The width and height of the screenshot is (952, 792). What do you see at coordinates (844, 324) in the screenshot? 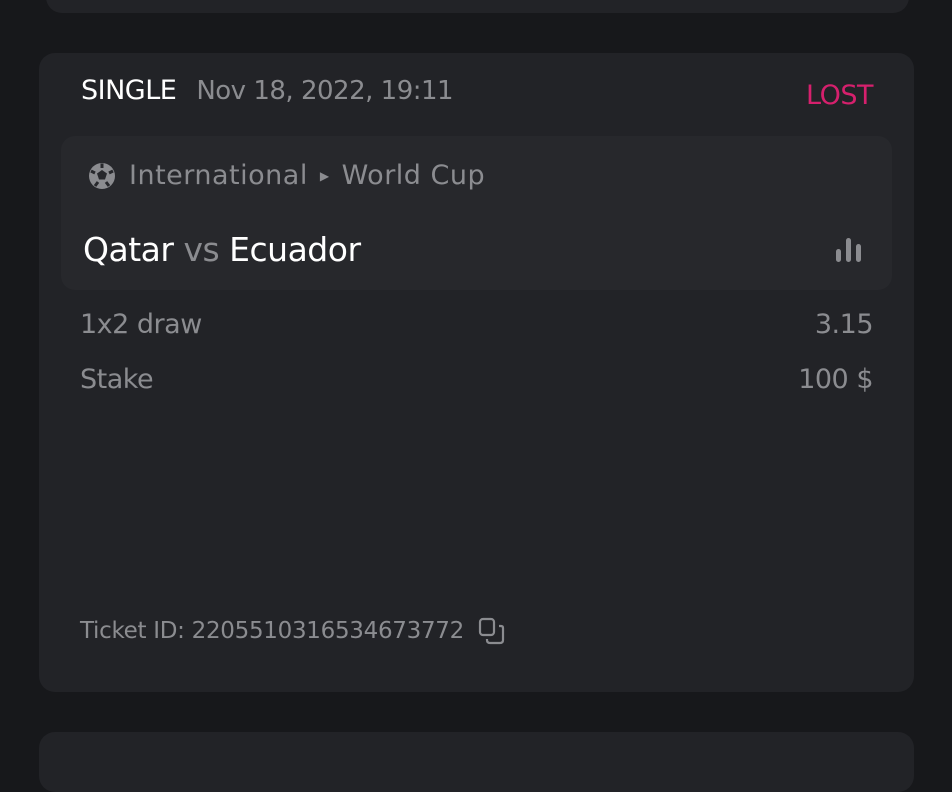
I see `odds-value: 3.15` at bounding box center [844, 324].